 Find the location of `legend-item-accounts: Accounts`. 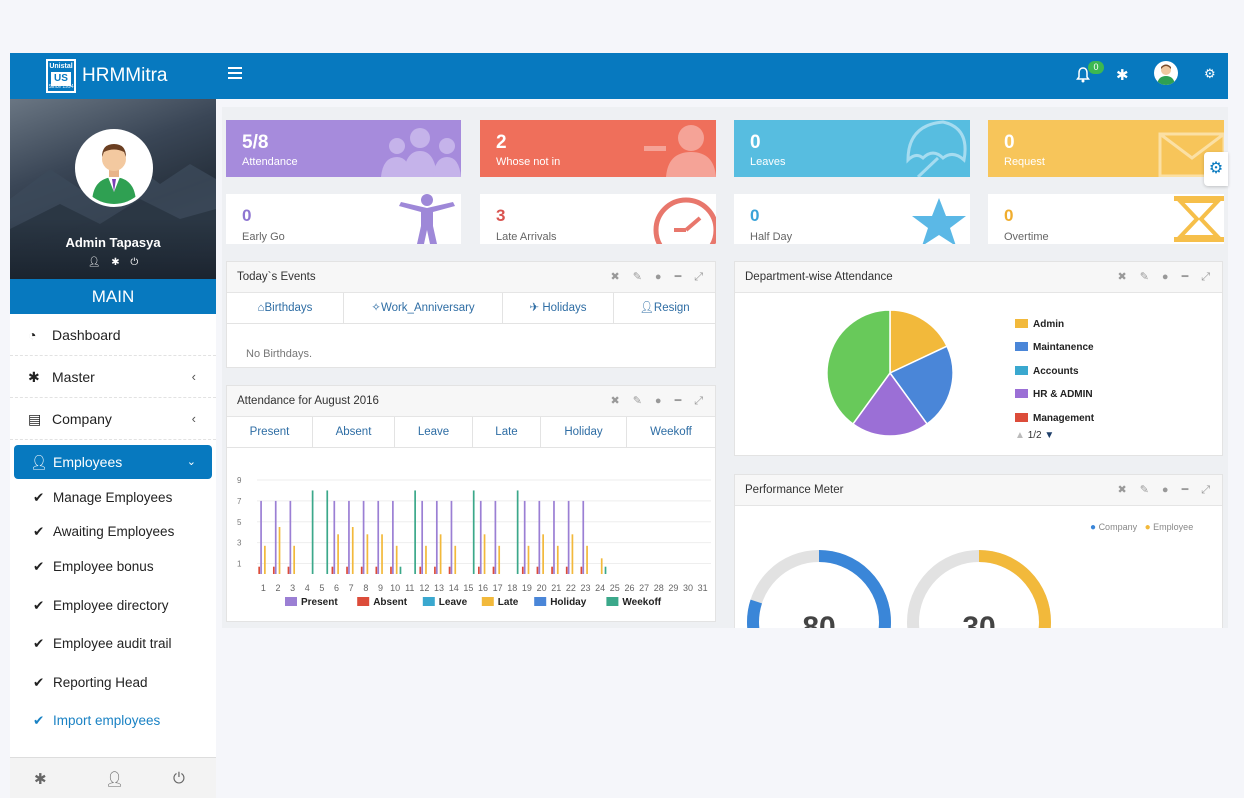

legend-item-accounts: Accounts is located at coordinates (1047, 371).